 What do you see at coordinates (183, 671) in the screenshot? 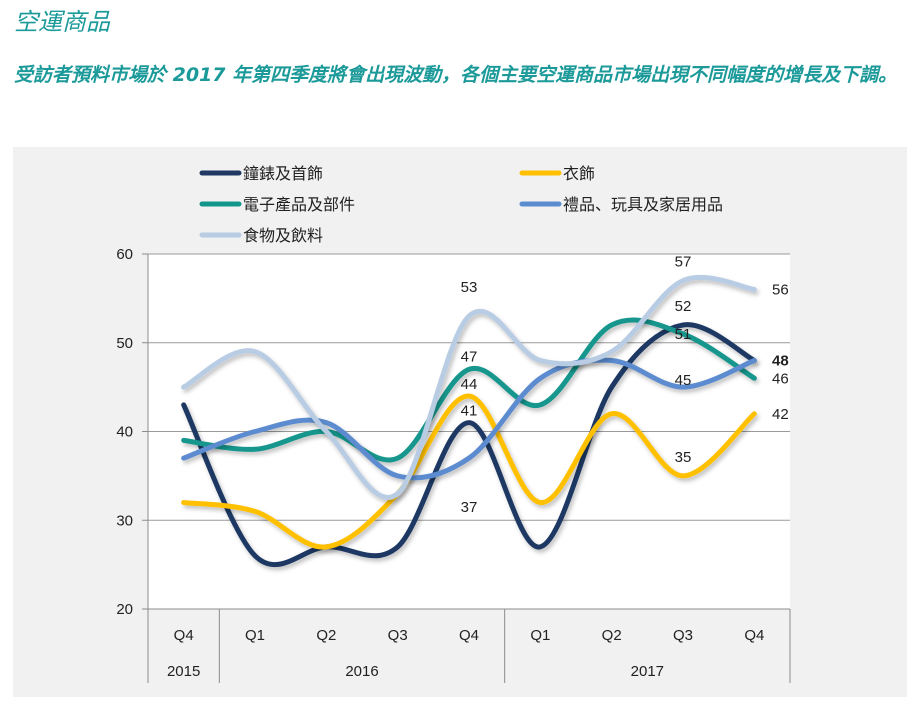
I see `x-group-label: 2015` at bounding box center [183, 671].